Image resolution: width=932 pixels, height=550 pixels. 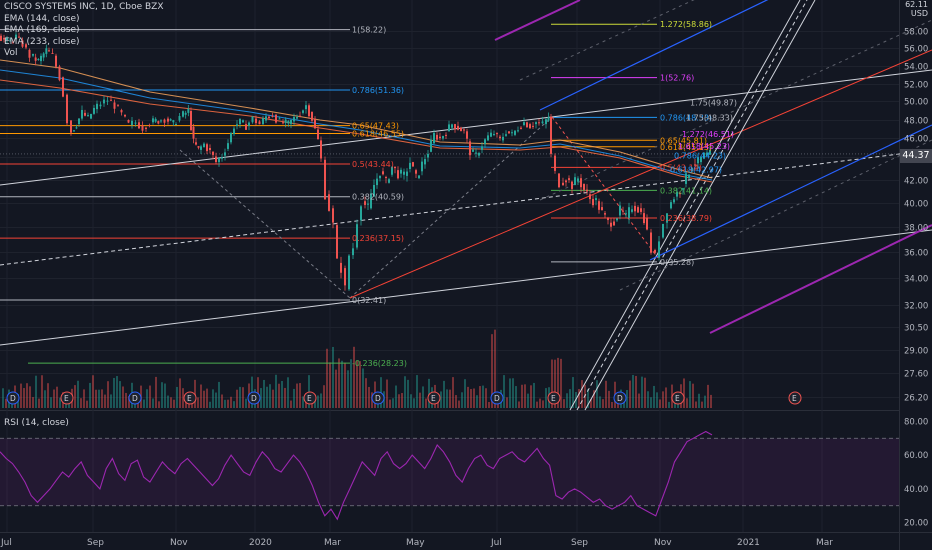 What do you see at coordinates (378, 90) in the screenshot?
I see `fib-label-left: 0.786(51.36)` at bounding box center [378, 90].